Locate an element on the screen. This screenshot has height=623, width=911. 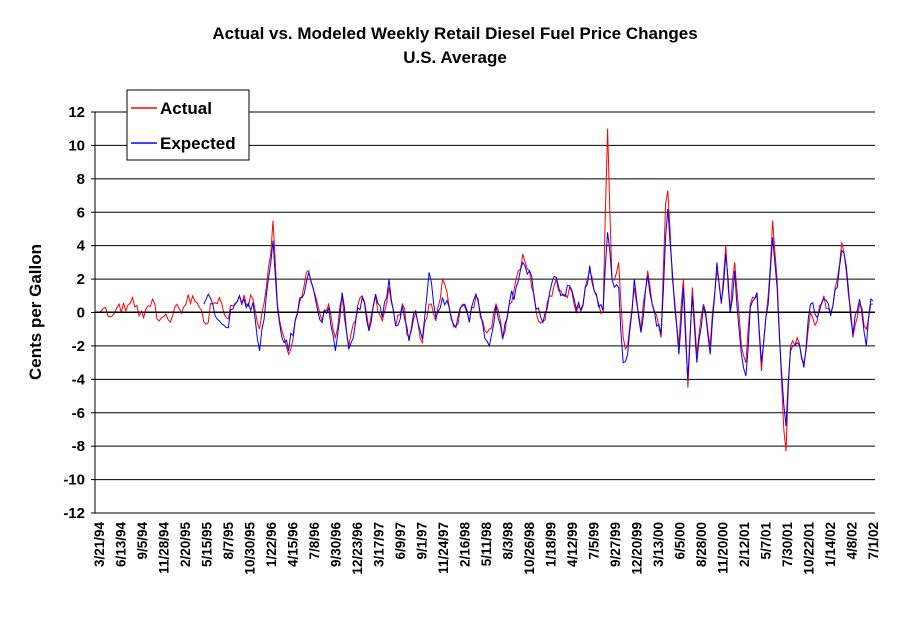
x-tick-label: 9/30/96 is located at coordinates (336, 545).